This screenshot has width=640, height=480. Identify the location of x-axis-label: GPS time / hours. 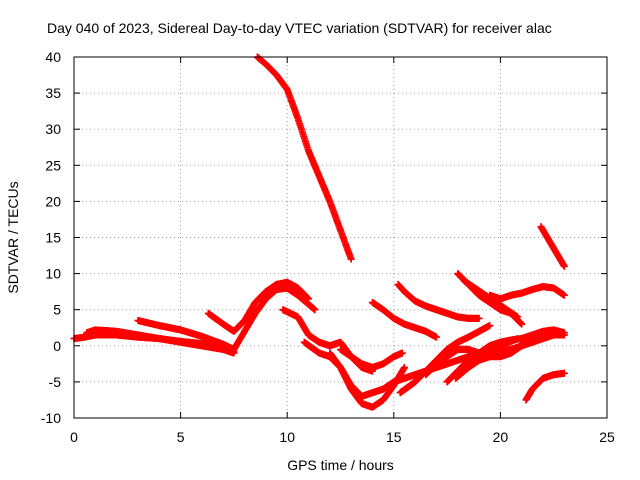
(340, 465).